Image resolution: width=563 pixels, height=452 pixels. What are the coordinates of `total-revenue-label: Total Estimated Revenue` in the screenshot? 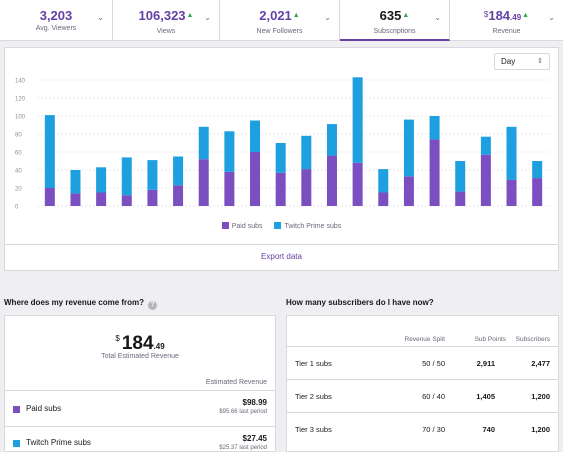 It's located at (140, 356).